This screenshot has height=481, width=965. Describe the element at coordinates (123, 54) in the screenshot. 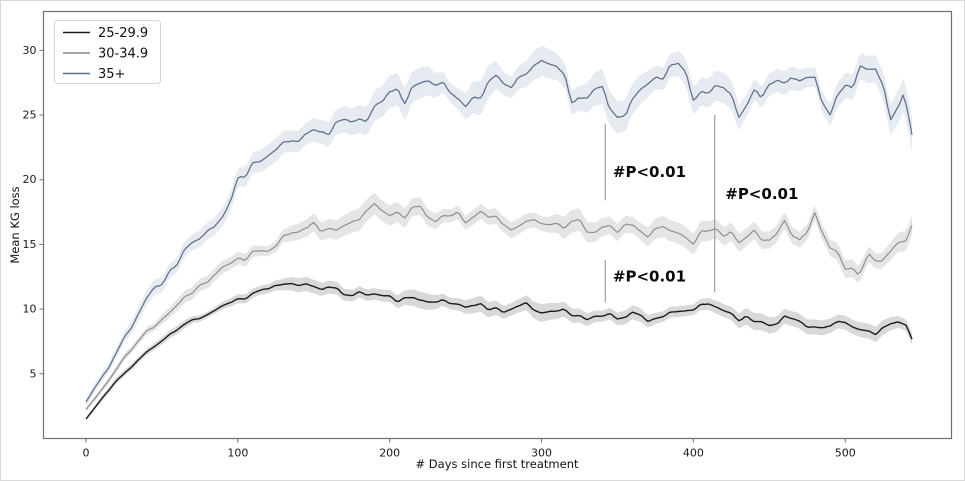

I see `legend-label: 30-34.9` at that location.